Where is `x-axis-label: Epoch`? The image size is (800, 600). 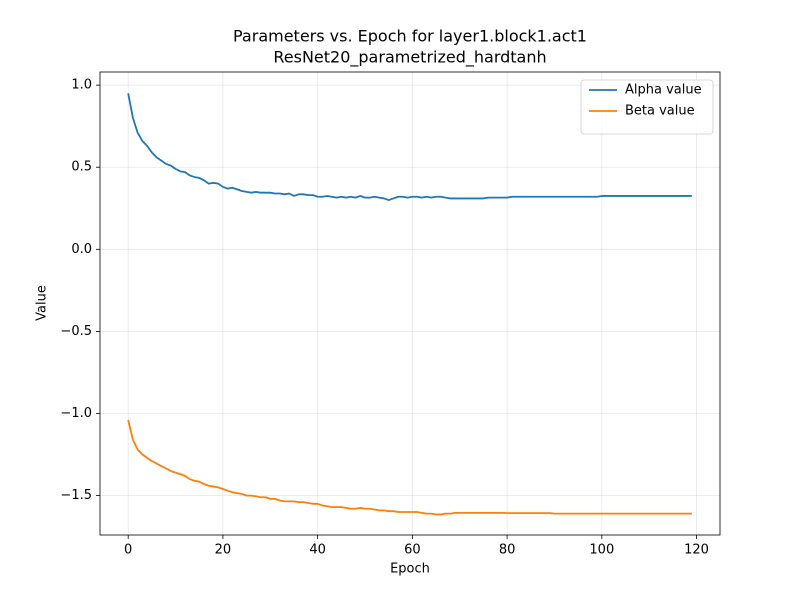
x-axis-label: Epoch is located at coordinates (410, 569).